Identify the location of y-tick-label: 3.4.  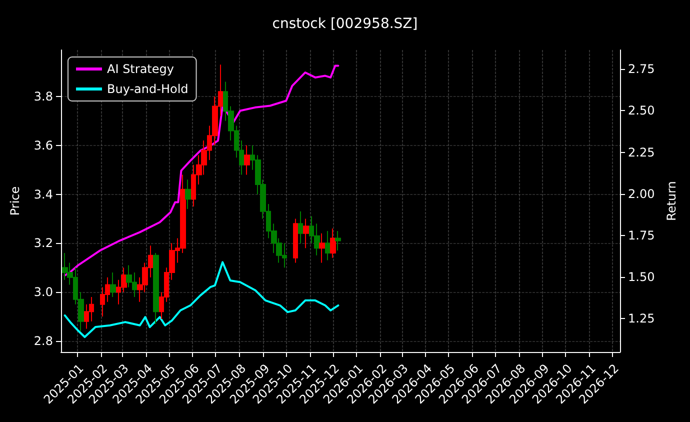
(43, 194).